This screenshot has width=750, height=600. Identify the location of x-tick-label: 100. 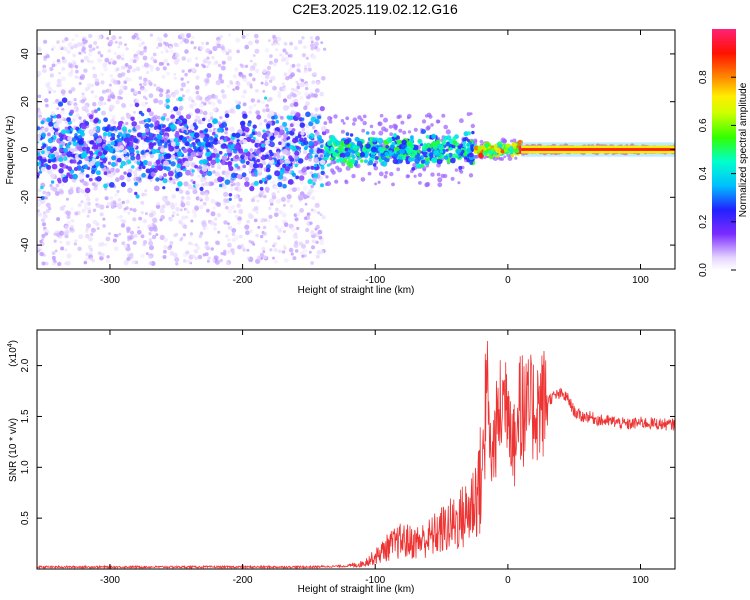
(640, 280).